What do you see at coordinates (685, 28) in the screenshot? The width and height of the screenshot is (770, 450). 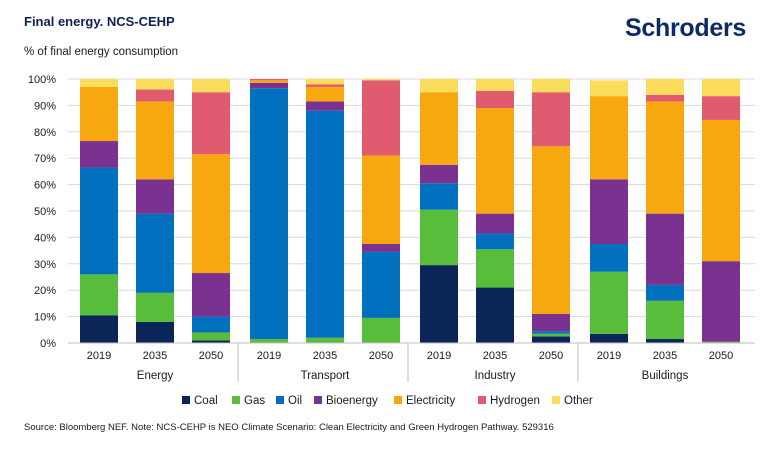 I see `schroders-logo: Schroders` at bounding box center [685, 28].